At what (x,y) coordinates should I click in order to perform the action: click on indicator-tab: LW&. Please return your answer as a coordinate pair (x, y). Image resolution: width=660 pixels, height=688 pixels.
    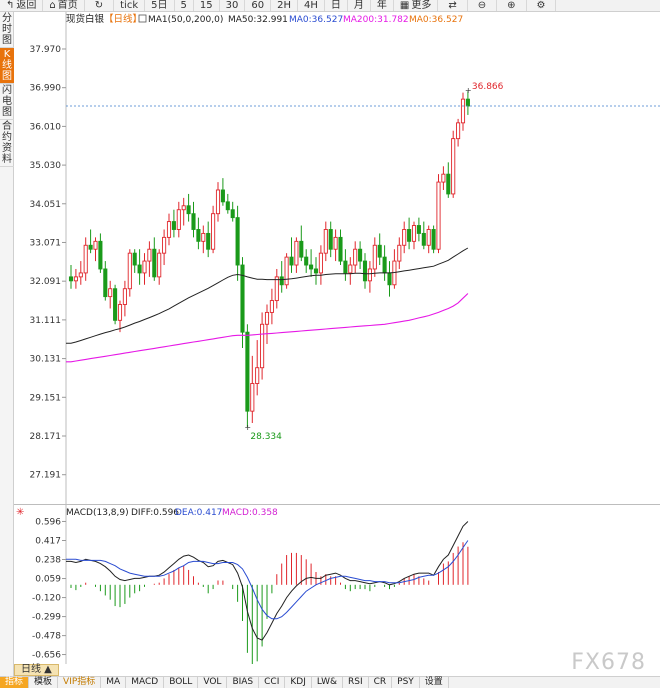
    Looking at the image, I should click on (327, 682).